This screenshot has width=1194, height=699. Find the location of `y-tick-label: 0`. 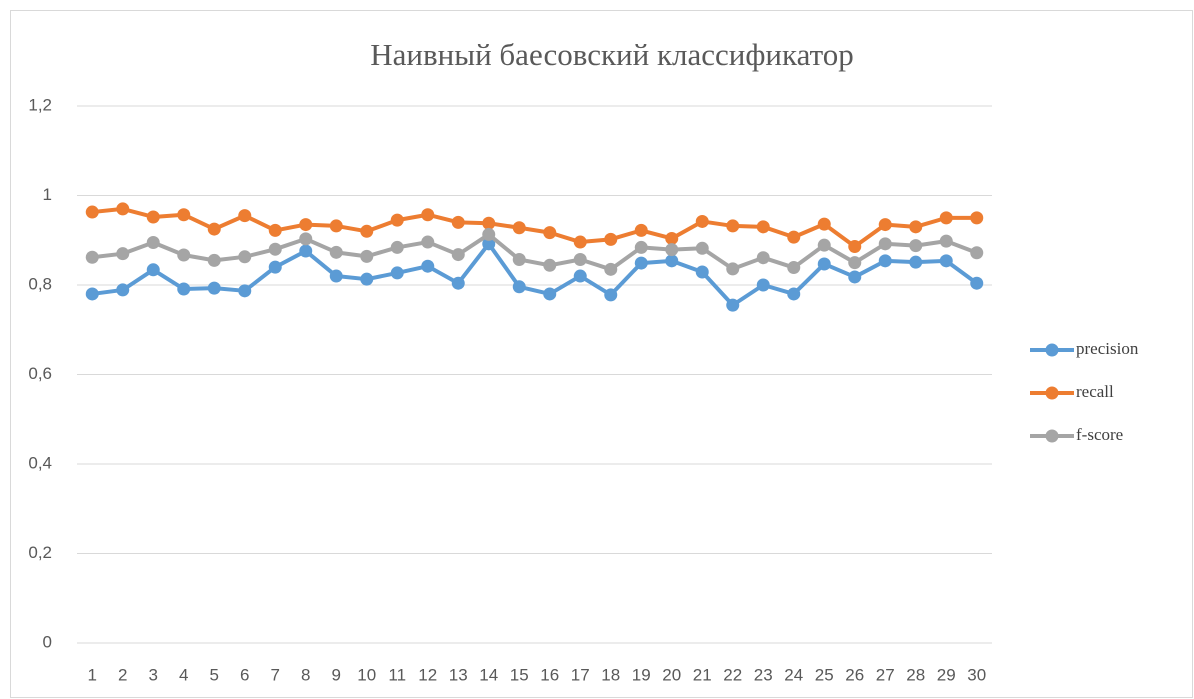

y-tick-label: 0 is located at coordinates (47, 641).